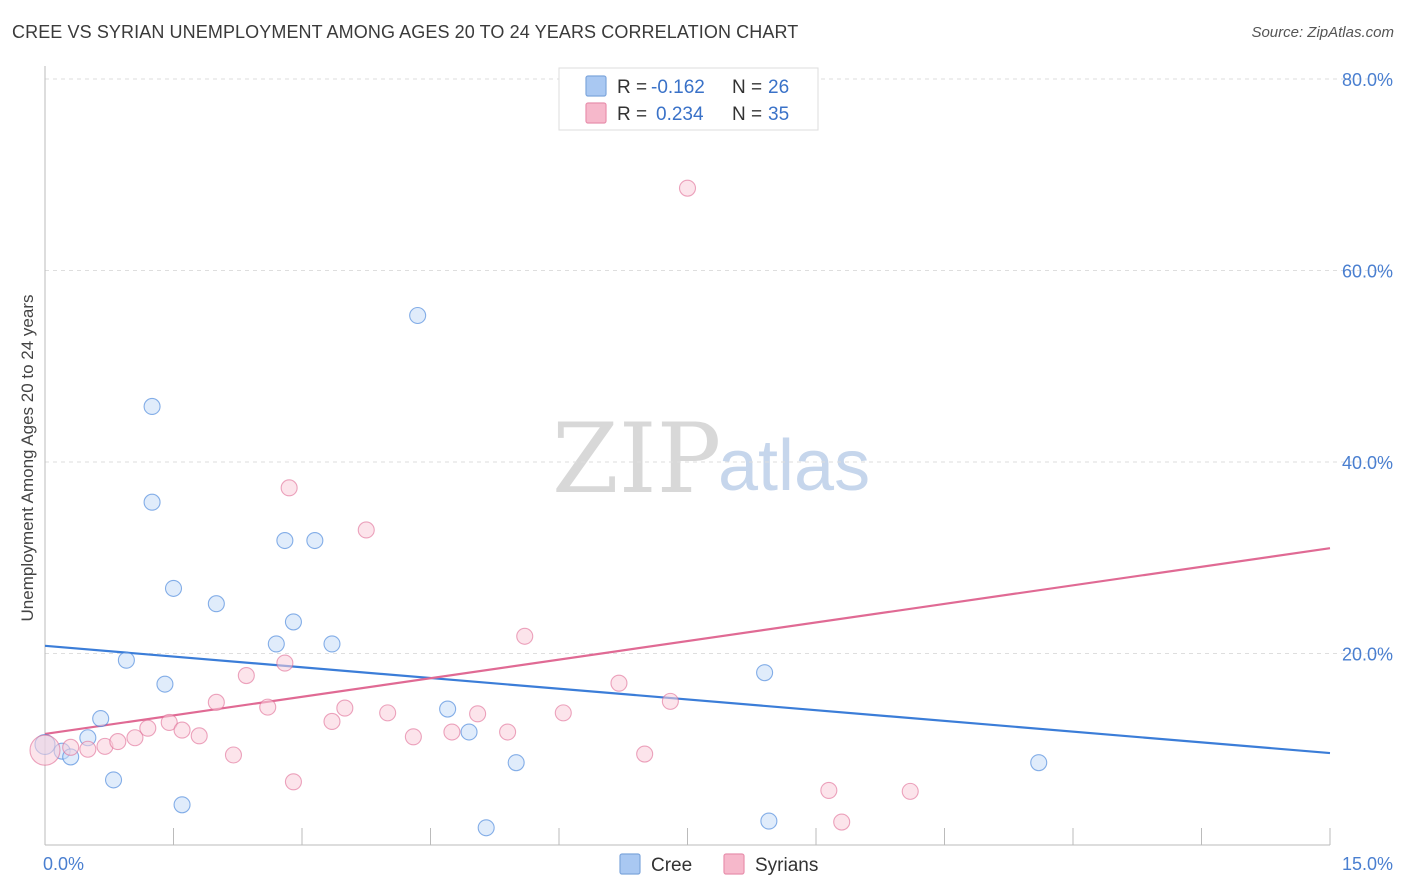  Describe the element at coordinates (678, 87) in the screenshot. I see `legend-r-value-cree: -0.162` at that location.